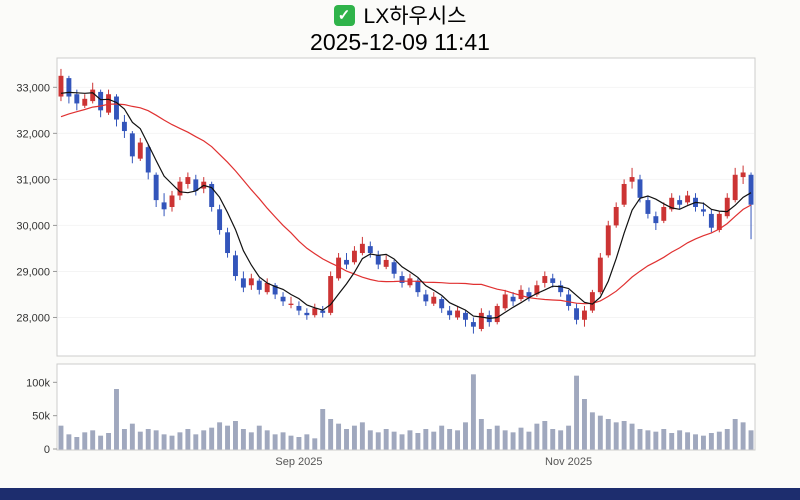 The image size is (800, 500). I want to click on checkbox-icon: ✓, so click(344, 15).